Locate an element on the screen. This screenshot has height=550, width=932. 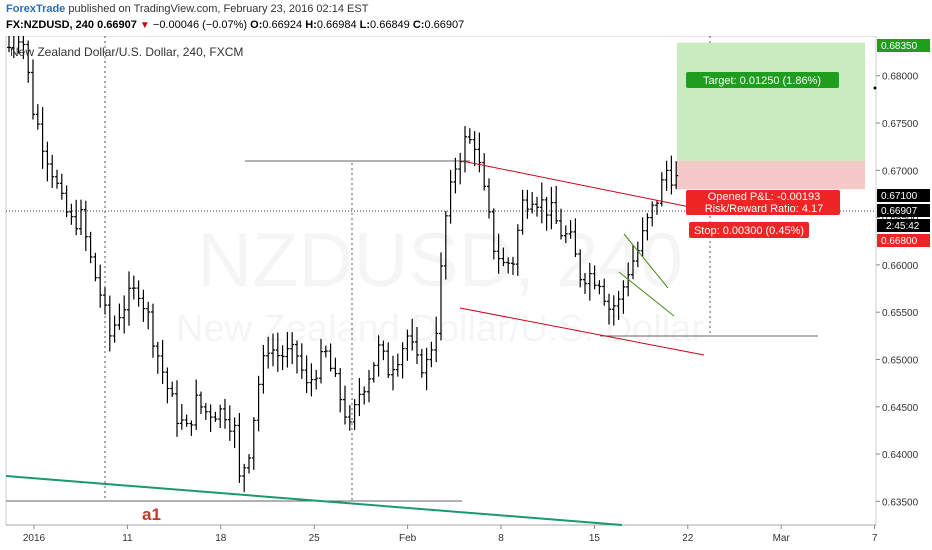
countdown-text: 2:45:42 is located at coordinates (903, 226).